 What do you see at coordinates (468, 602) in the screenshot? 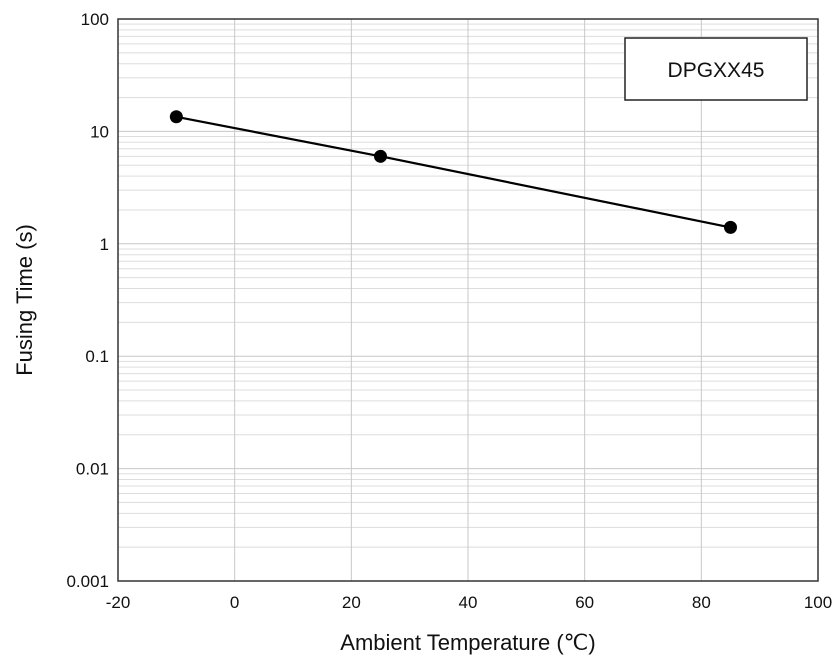
I see `x-tick-label: 40` at bounding box center [468, 602].